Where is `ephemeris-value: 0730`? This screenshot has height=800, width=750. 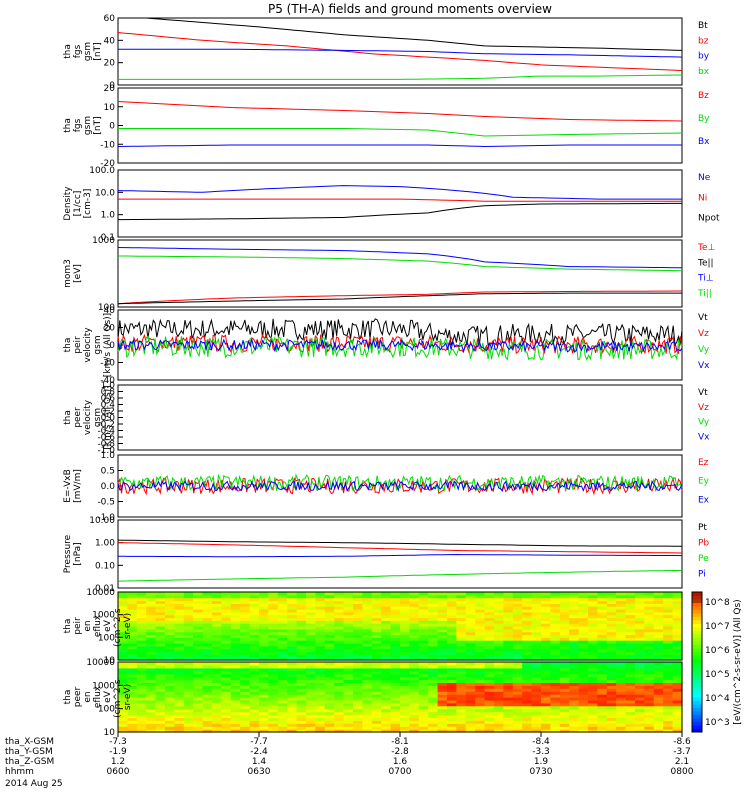
ephemeris-value: 0730 is located at coordinates (541, 772).